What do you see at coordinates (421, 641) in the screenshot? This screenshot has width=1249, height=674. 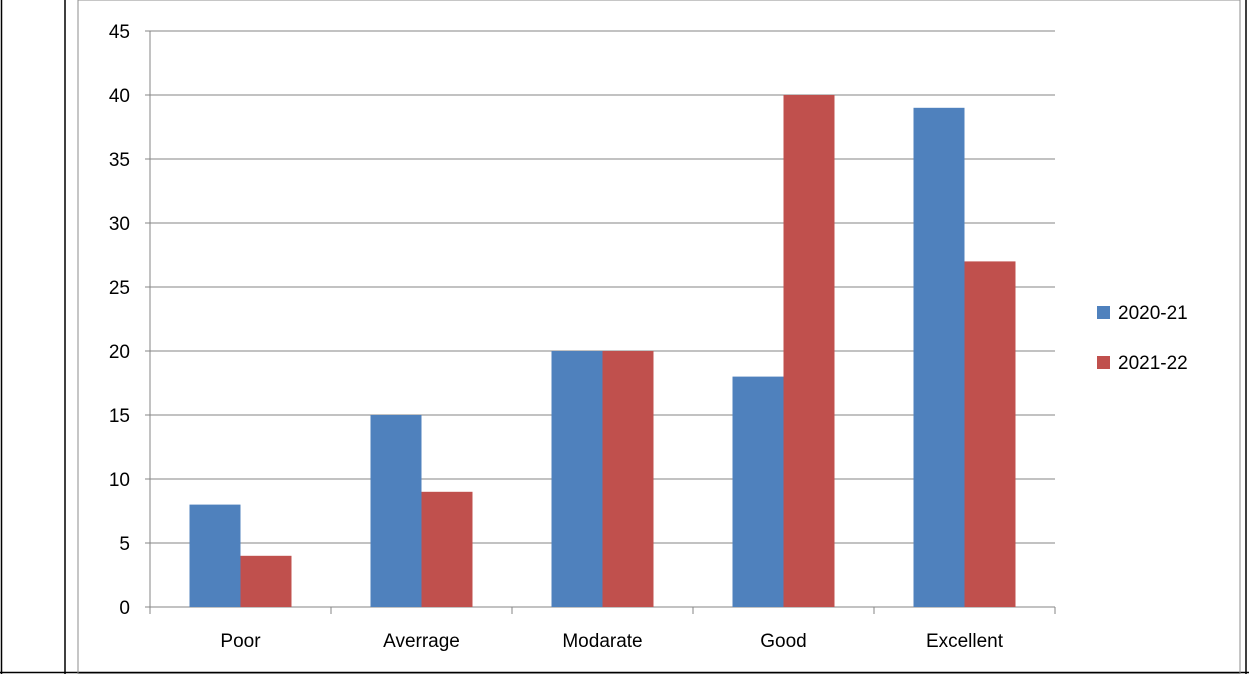 I see `x-tick-label: Averrage` at bounding box center [421, 641].